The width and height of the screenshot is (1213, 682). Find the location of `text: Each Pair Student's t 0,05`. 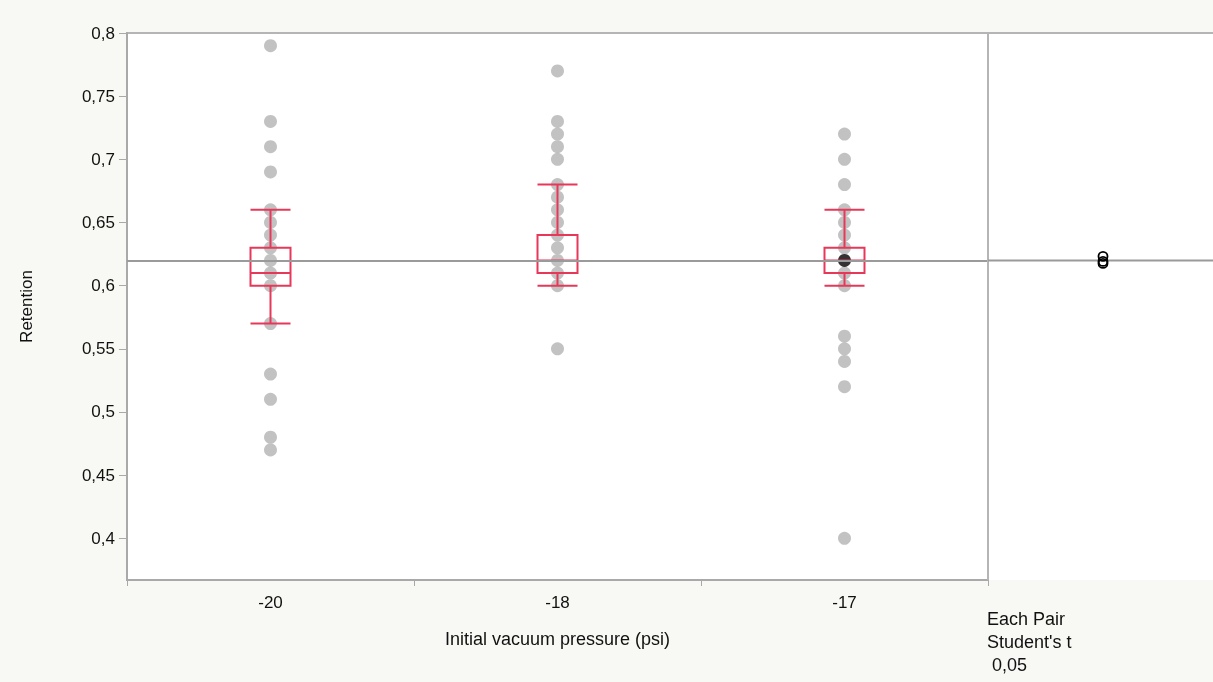

text: Each Pair Student's t 0,05 is located at coordinates (1029, 641).